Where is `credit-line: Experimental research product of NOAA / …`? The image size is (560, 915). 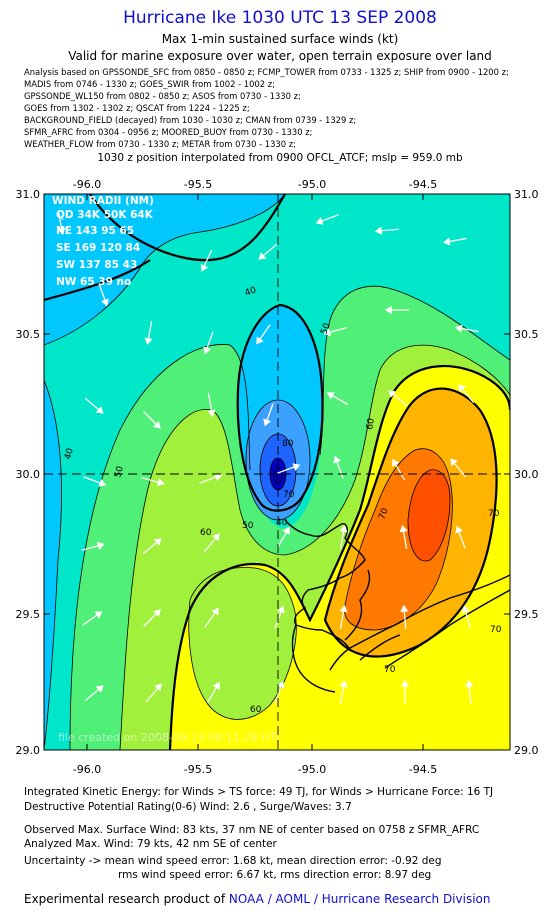
credit-line: Experimental research product of NOAA / … is located at coordinates (257, 899).